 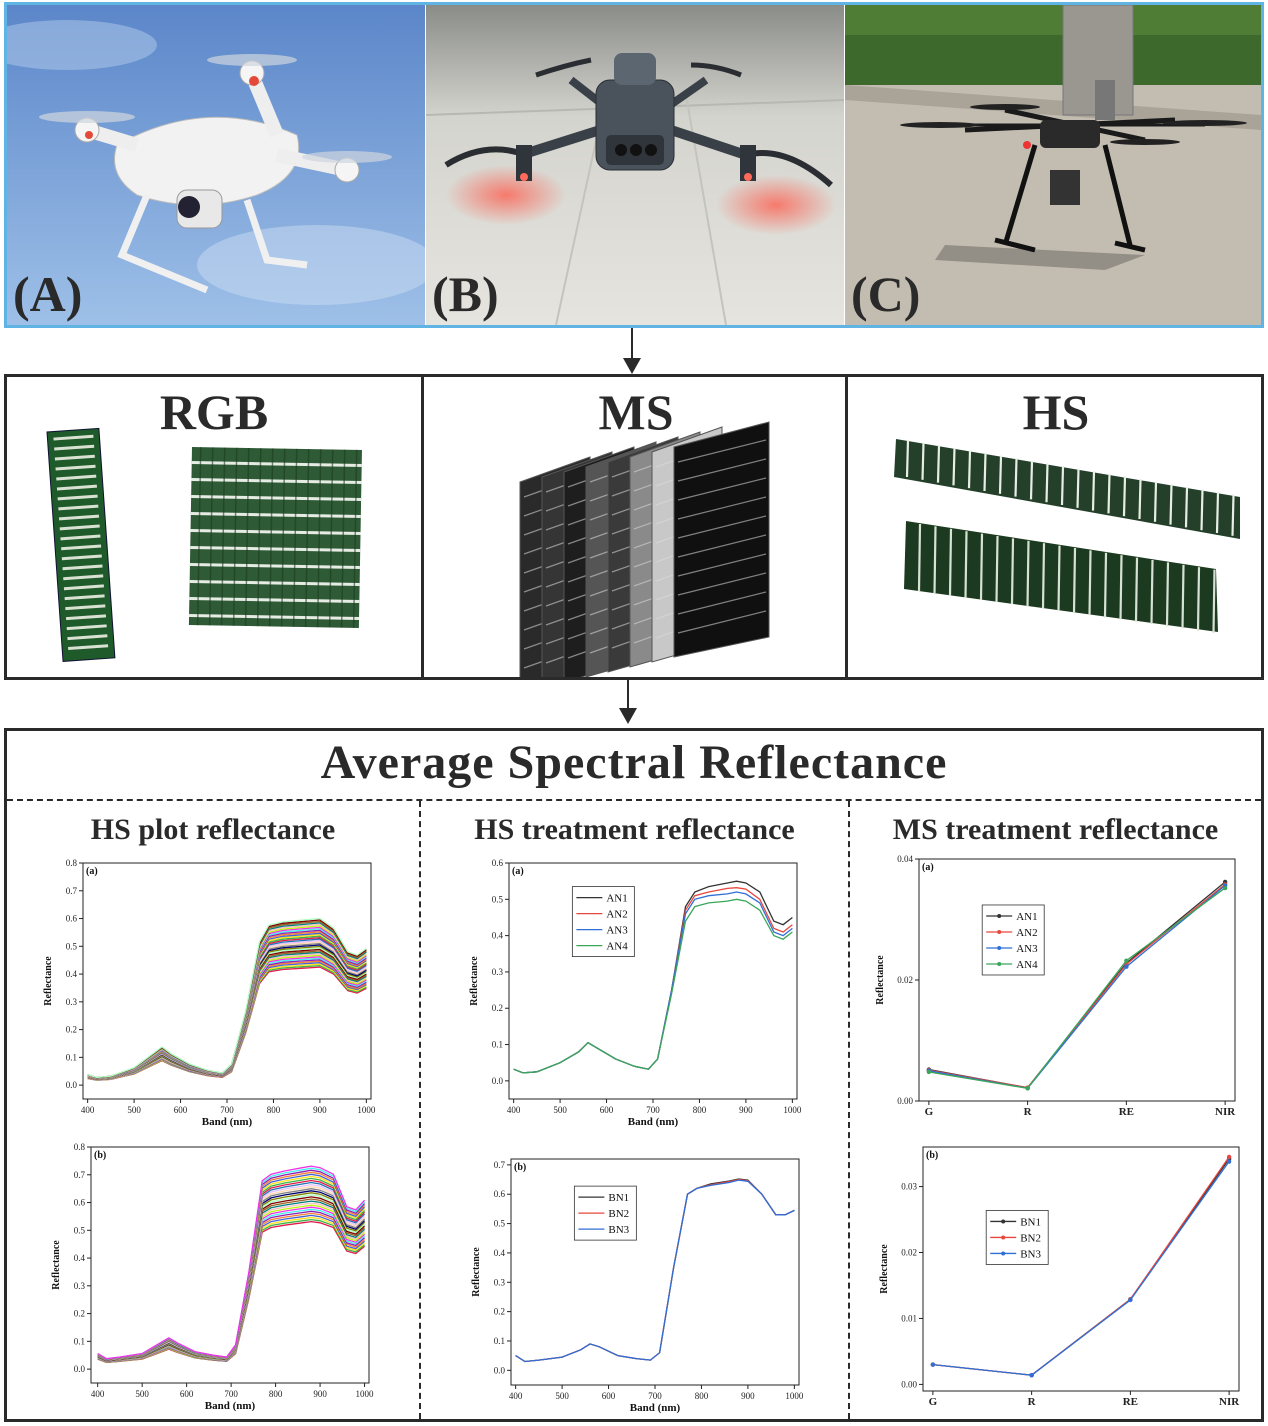 I want to click on x-tick-label: RE, so click(x=1126, y=1112).